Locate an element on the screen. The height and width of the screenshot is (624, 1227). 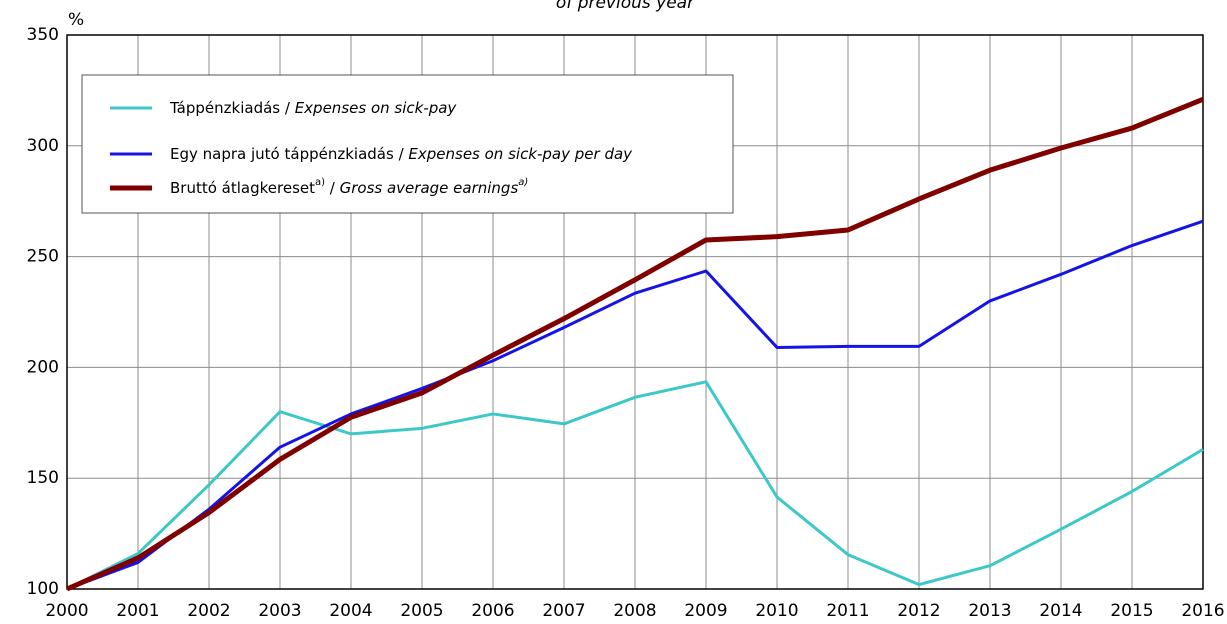
x-tick-label: 2007 is located at coordinates (563, 611).